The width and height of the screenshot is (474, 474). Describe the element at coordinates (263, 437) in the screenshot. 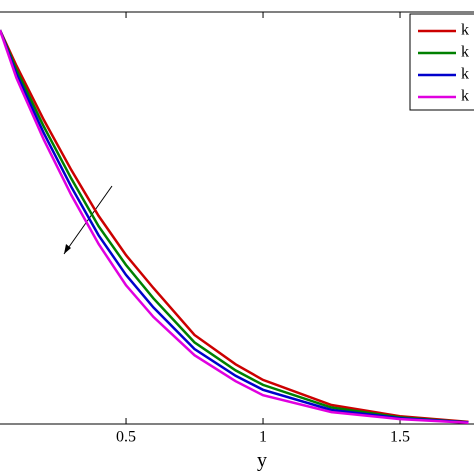

I see `x-tick-label: 1` at that location.